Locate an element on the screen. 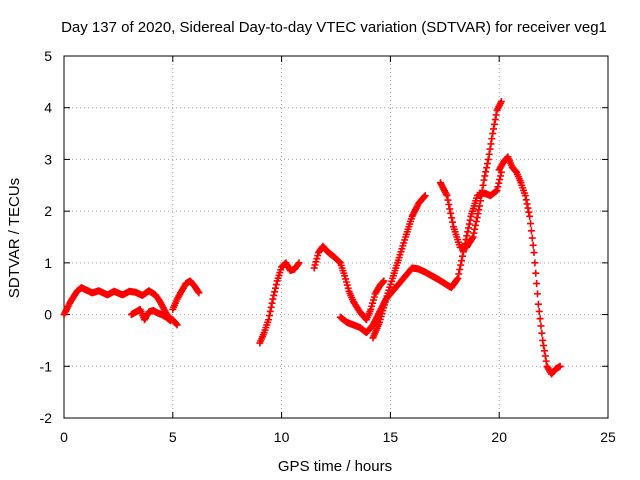 The image size is (640, 480). x-axis-label: GPS time / hours is located at coordinates (335, 466).